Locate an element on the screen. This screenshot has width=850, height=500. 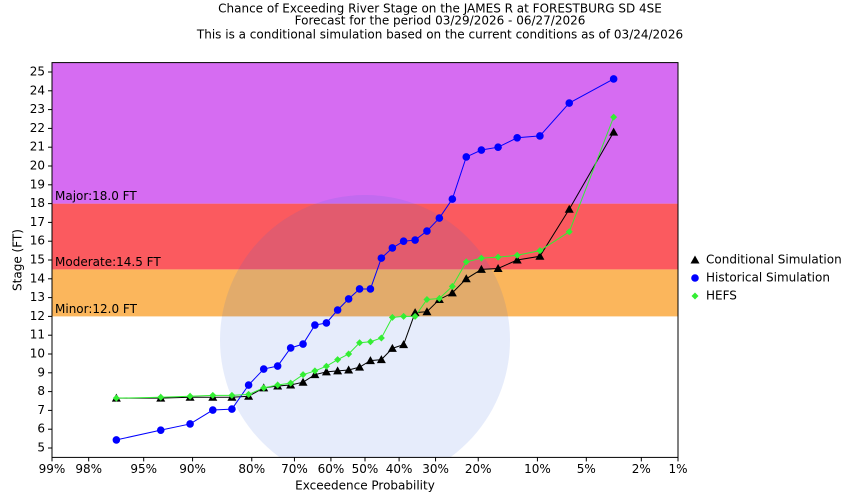
y-tick-label: 21 is located at coordinates (37, 147).